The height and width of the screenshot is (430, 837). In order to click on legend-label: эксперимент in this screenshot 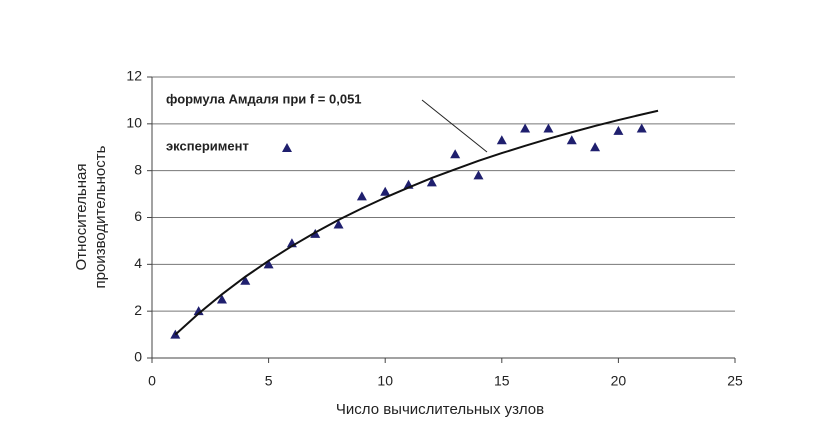, I will do `click(207, 145)`.